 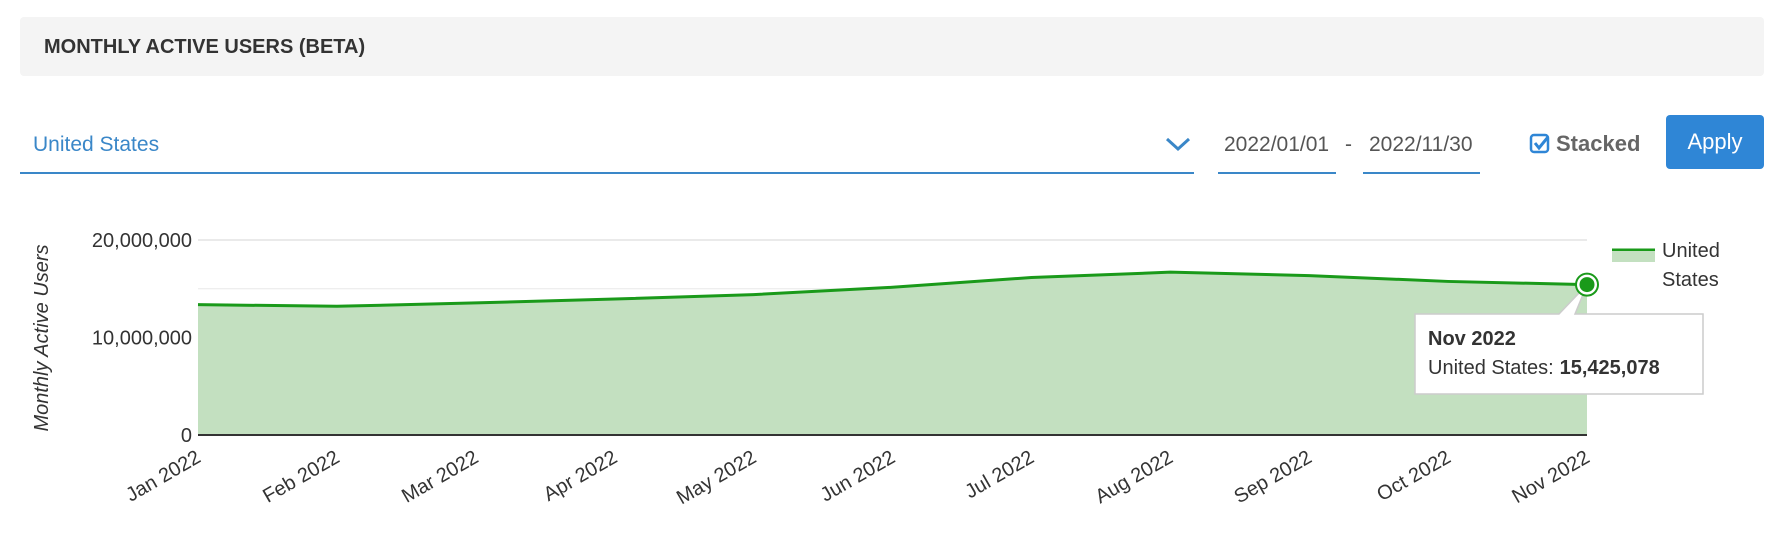 What do you see at coordinates (440, 476) in the screenshot?
I see `x-tick-label: Mar 2022` at bounding box center [440, 476].